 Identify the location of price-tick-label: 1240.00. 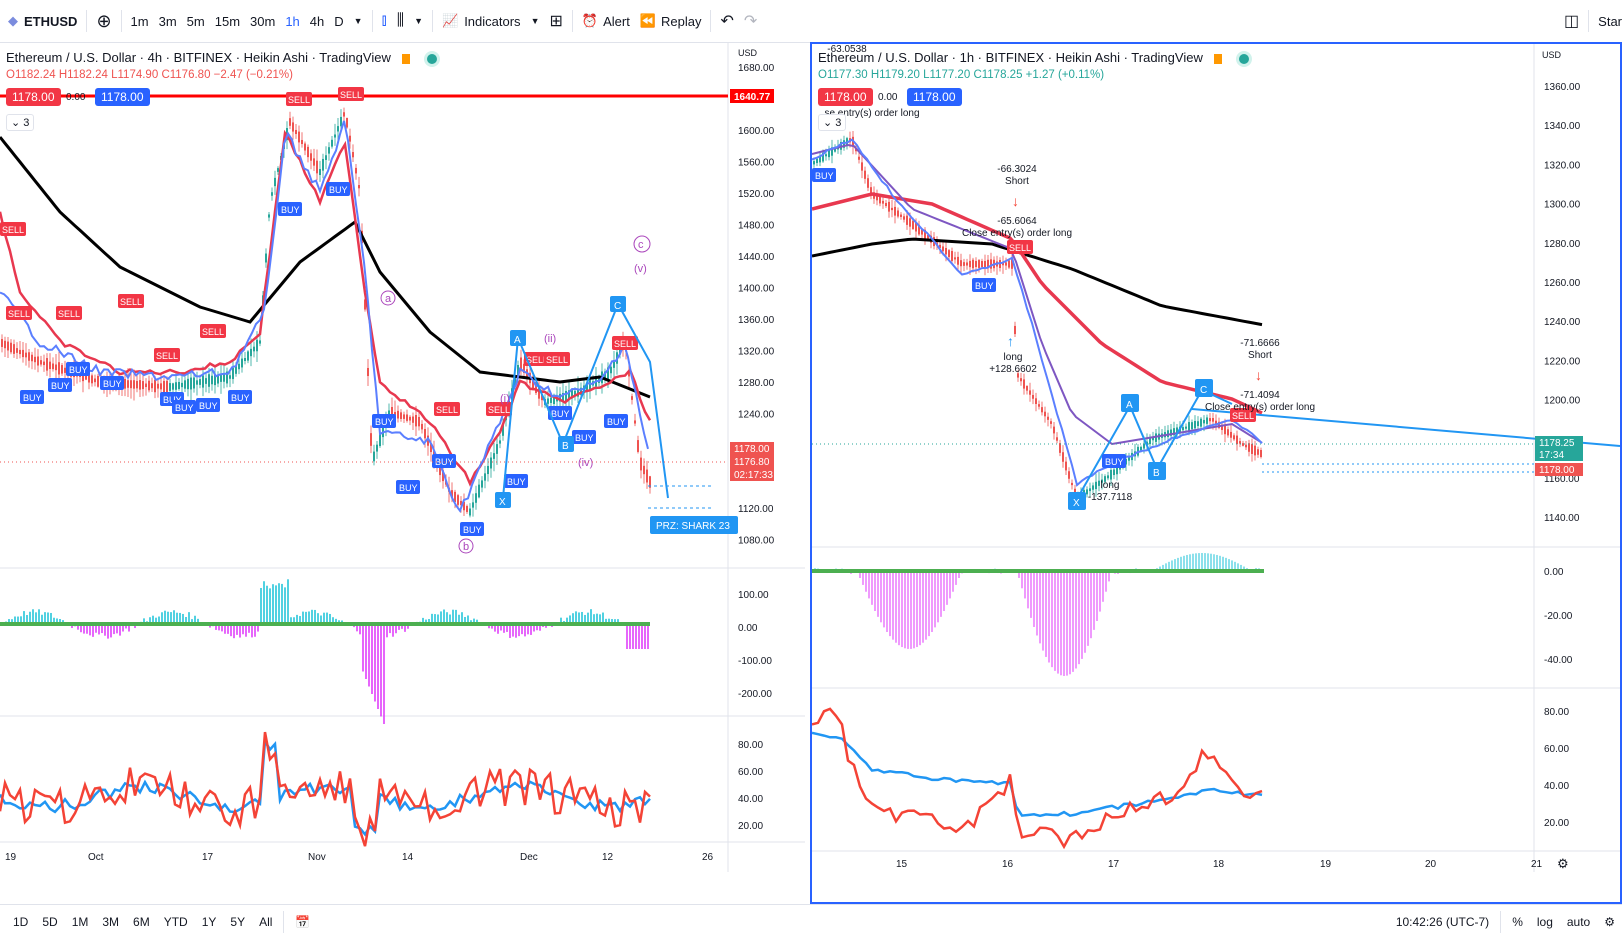
(756, 415).